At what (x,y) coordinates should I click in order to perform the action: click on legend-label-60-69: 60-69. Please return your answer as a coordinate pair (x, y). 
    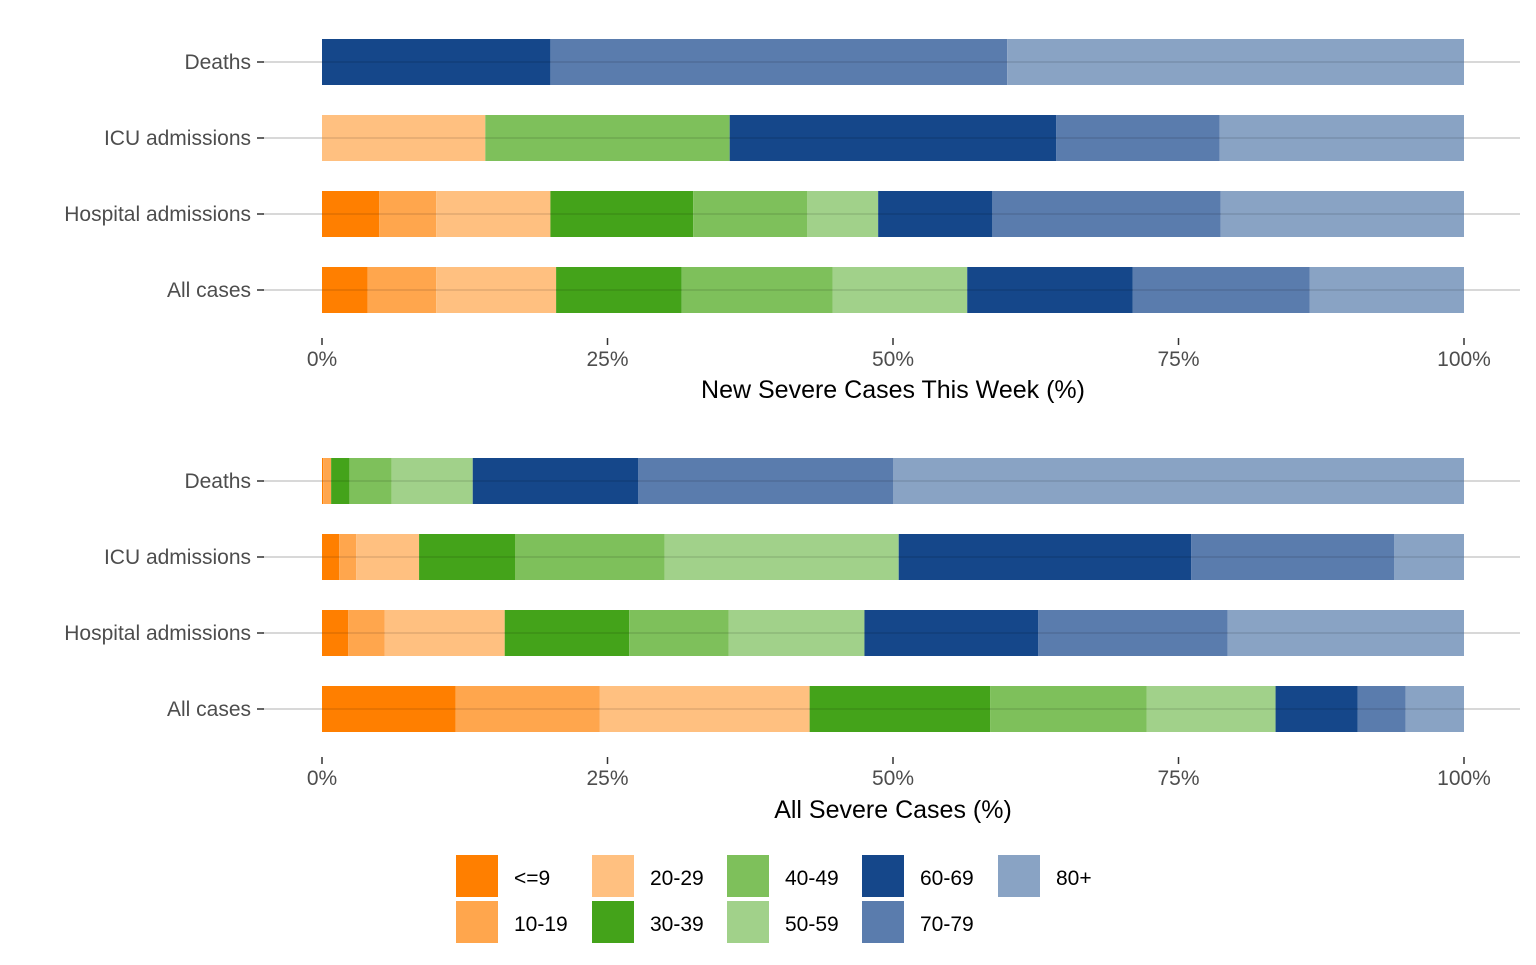
    Looking at the image, I should click on (947, 878).